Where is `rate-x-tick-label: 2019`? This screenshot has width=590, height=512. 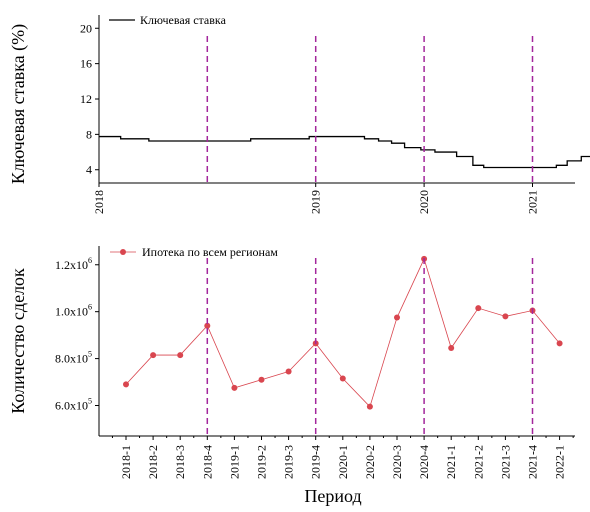
rate-x-tick-label: 2019 is located at coordinates (316, 202).